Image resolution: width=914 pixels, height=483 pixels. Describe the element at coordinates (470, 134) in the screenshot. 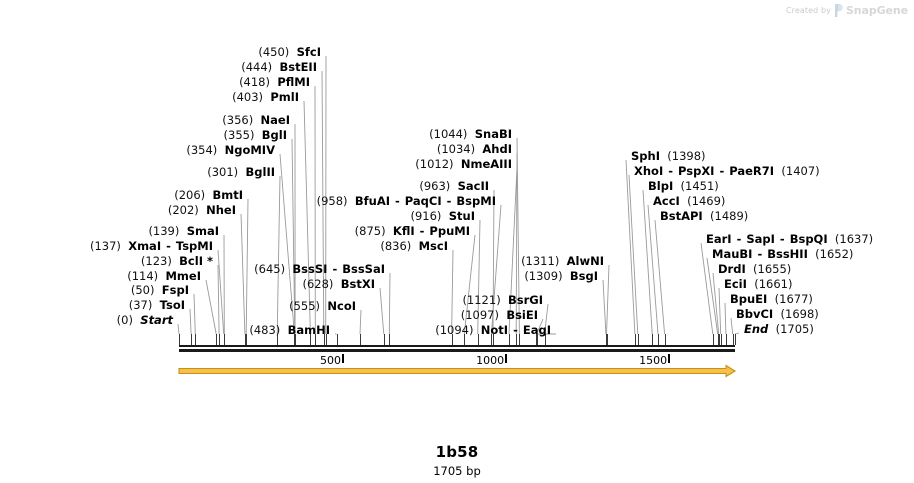

I see `enzyme-label-snabi: (1044) SnaBI` at that location.